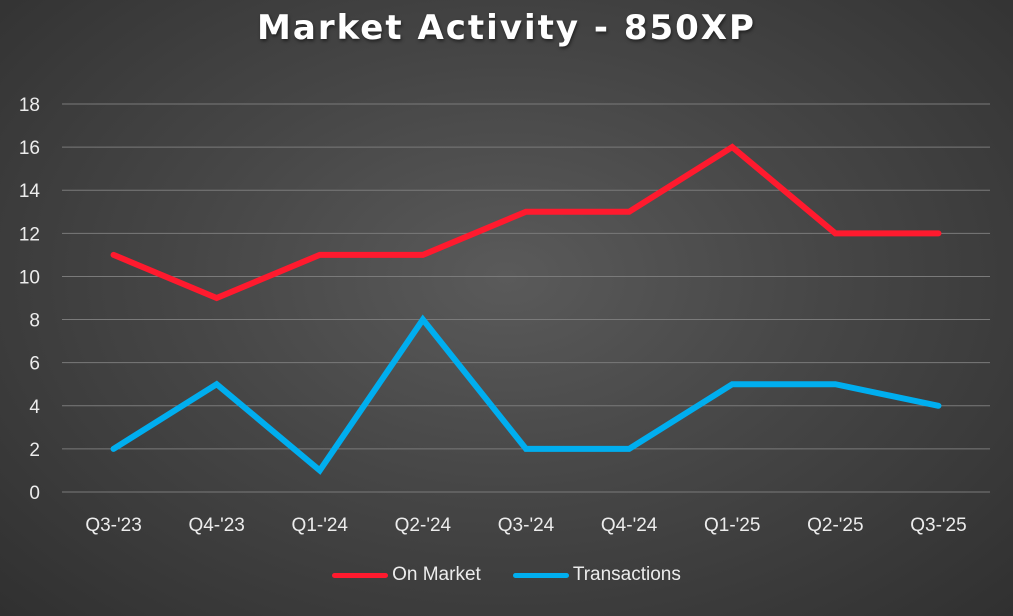  Describe the element at coordinates (732, 525) in the screenshot. I see `x-tick-label: Q1-'25` at that location.